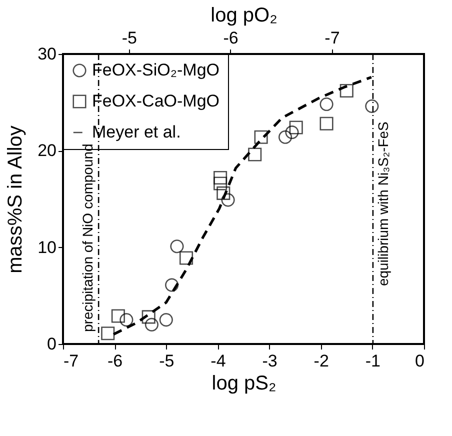 Image resolution: width=452 pixels, height=436 pixels. Describe the element at coordinates (129, 38) in the screenshot. I see `x2-tick-label: -5` at that location.